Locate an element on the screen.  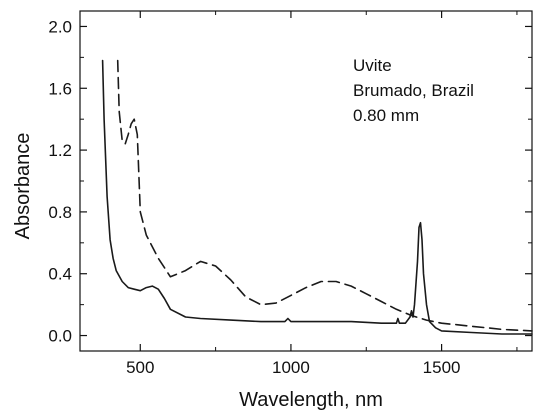
y-tick-label: 1.2 is located at coordinates (60, 150).